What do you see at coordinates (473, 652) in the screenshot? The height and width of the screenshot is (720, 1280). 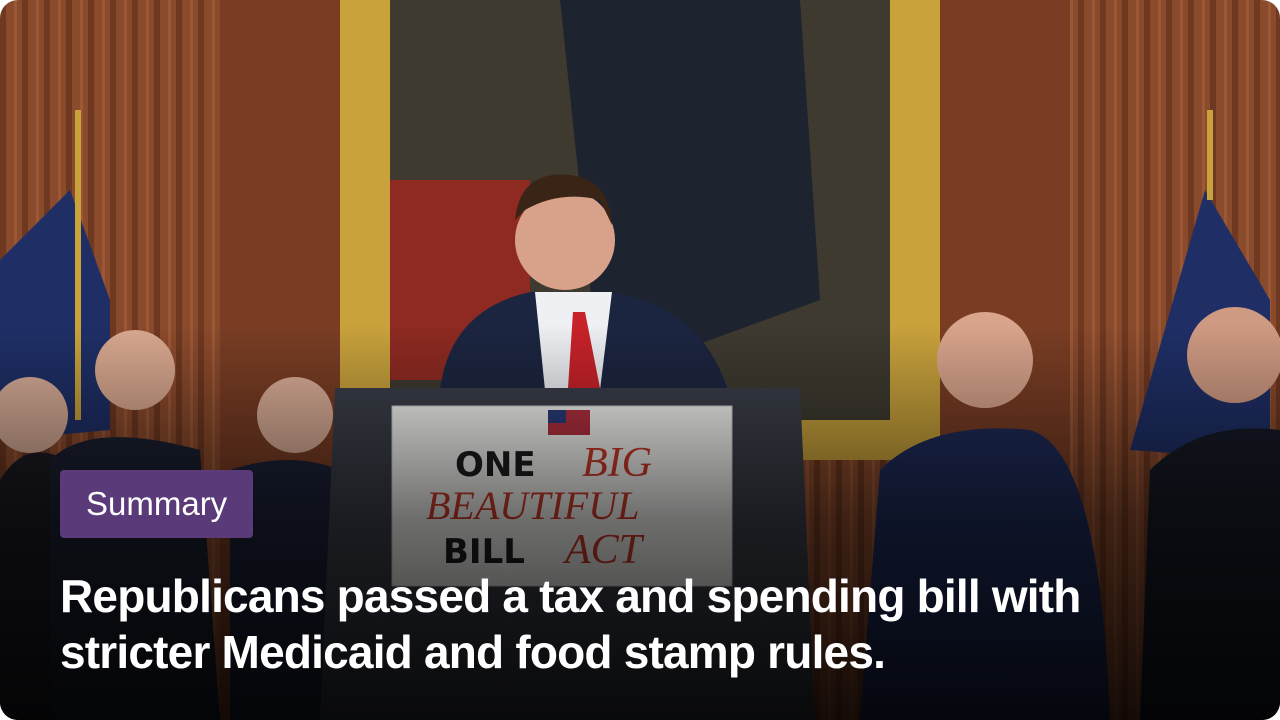 I see `headline-line: stricter Medicaid and food stamp rules.` at bounding box center [473, 652].